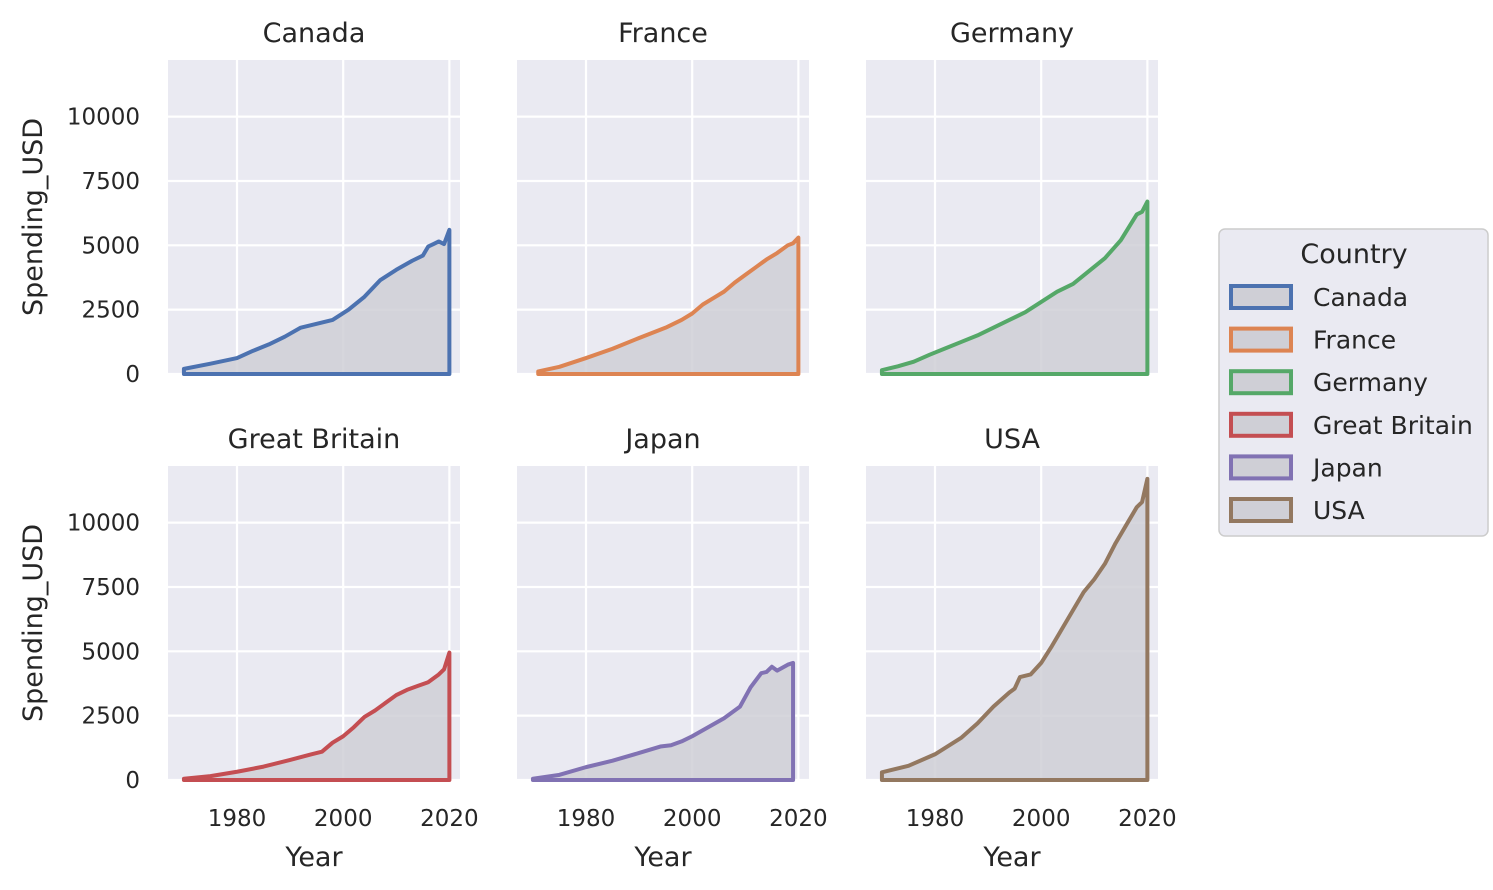 The width and height of the screenshot is (1493, 890). What do you see at coordinates (1339, 510) in the screenshot?
I see `legend-label: USA` at bounding box center [1339, 510].